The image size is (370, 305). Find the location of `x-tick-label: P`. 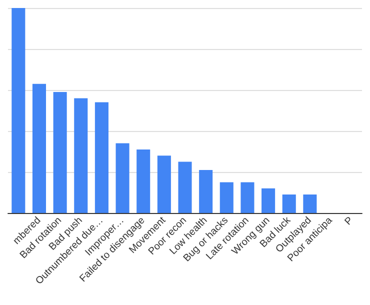

x-tick-label: P is located at coordinates (349, 221).